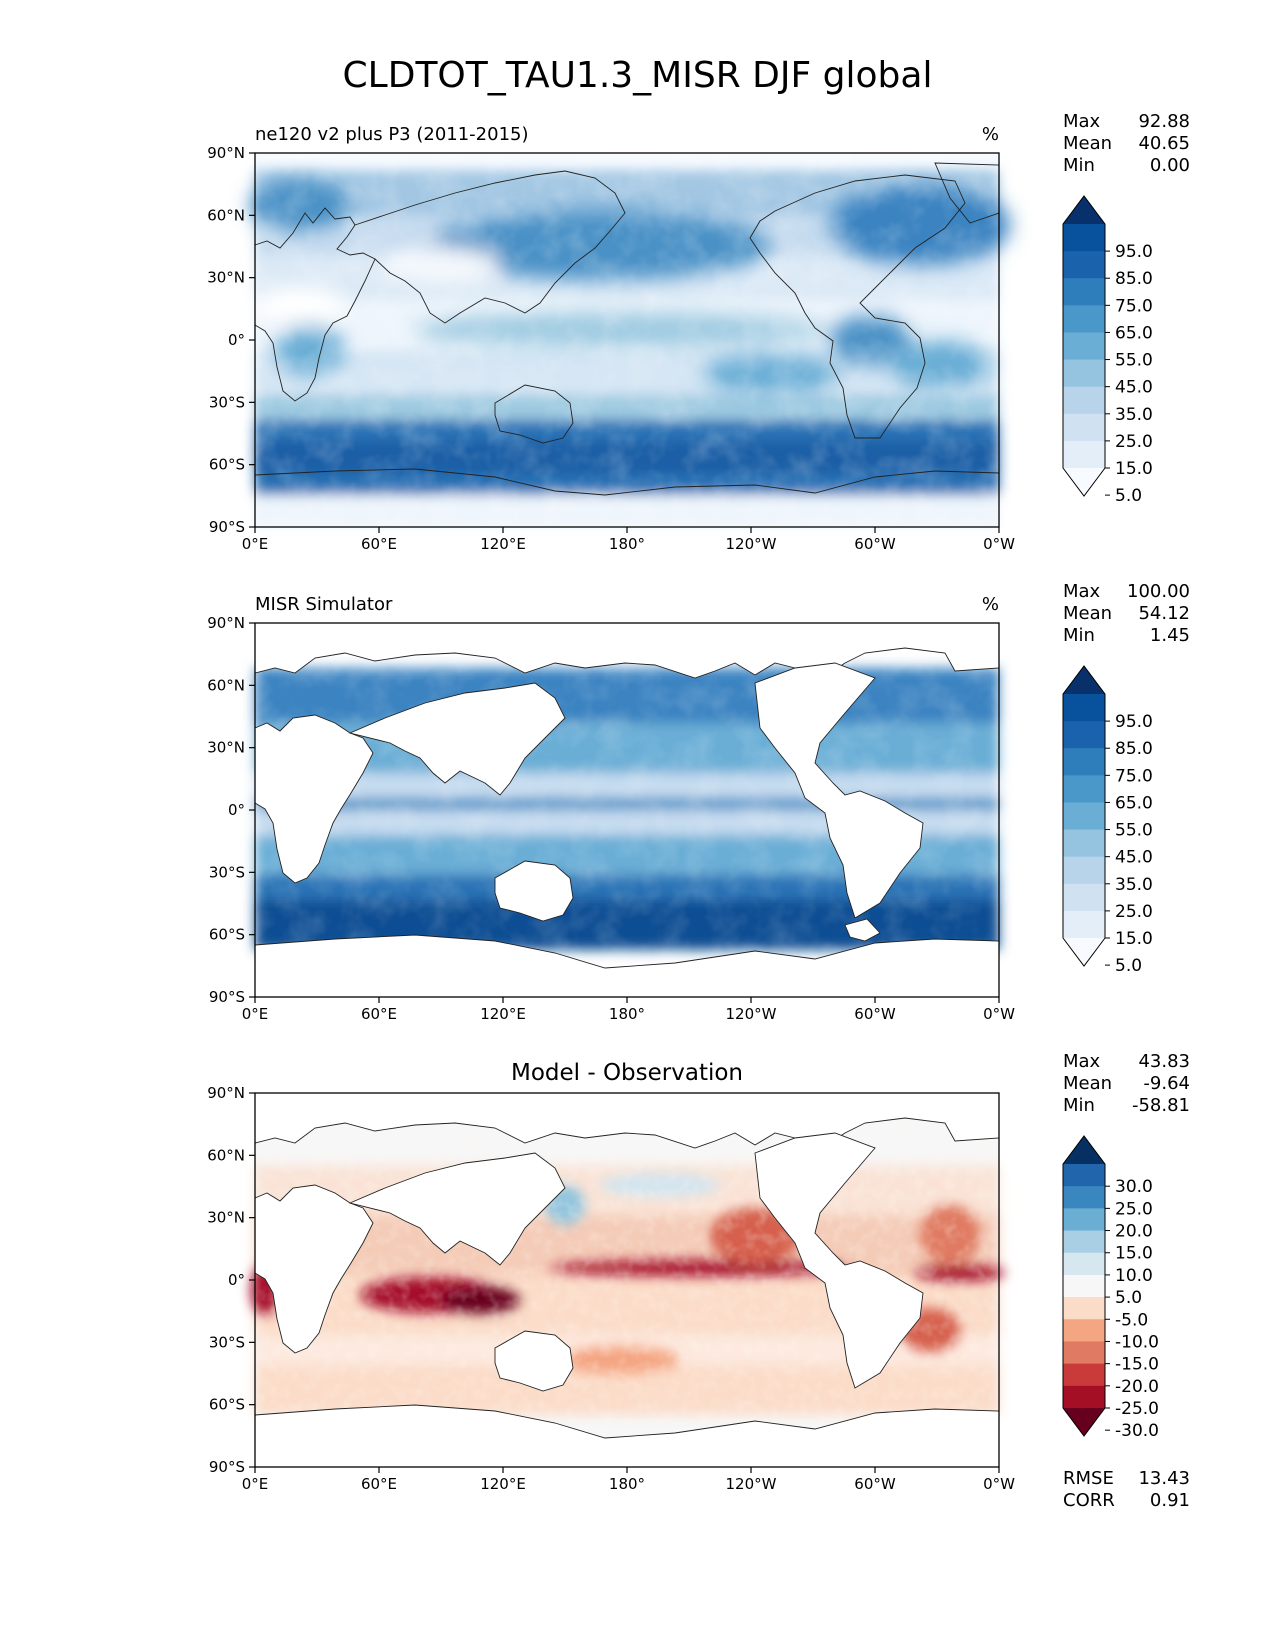  Describe the element at coordinates (1170, 165) in the screenshot. I see `stat-value-min: 0.00` at that location.